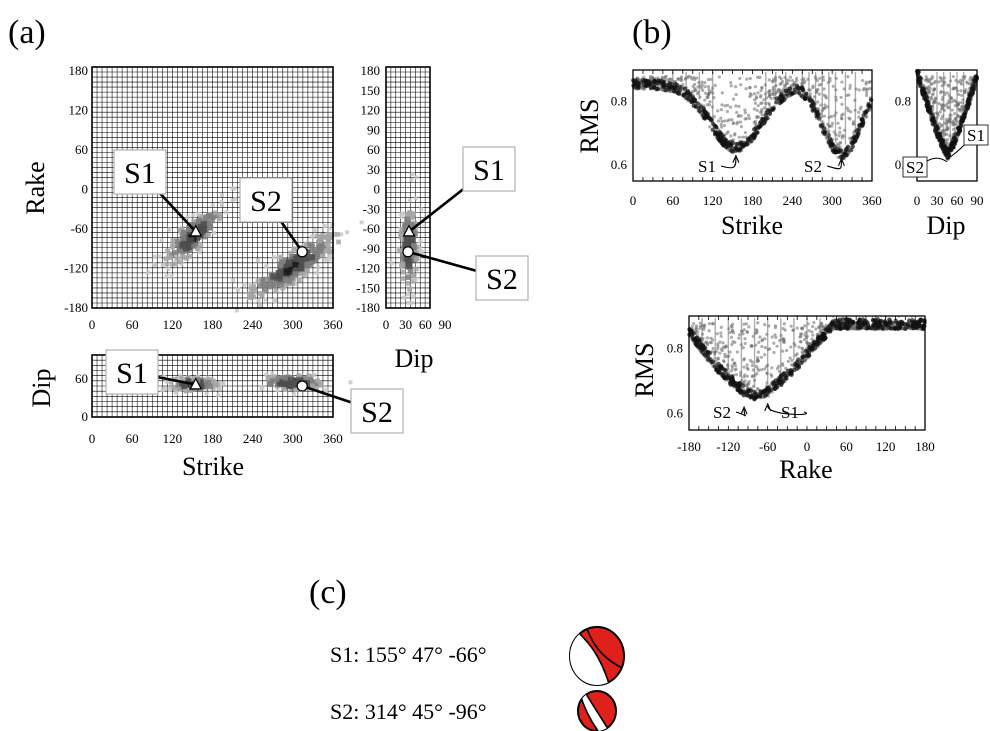 The image size is (990, 731). Describe the element at coordinates (915, 167) in the screenshot. I see `annotation-s2: S2` at that location.